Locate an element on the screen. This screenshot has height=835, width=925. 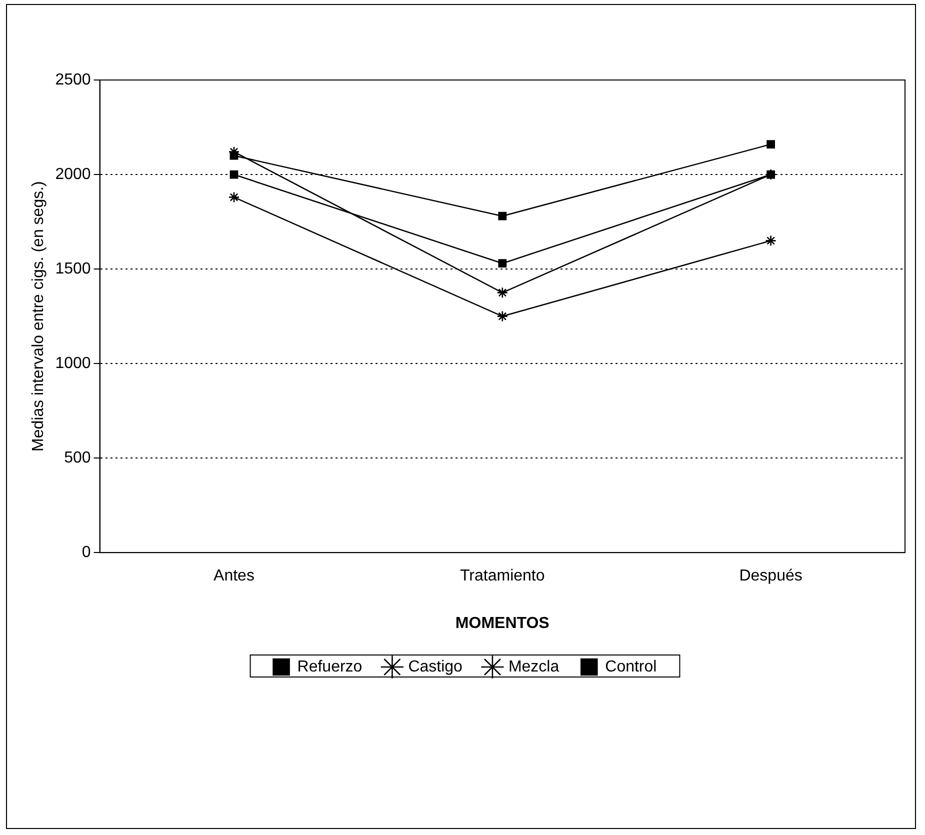
y-tick-label: 0 is located at coordinates (86, 553).